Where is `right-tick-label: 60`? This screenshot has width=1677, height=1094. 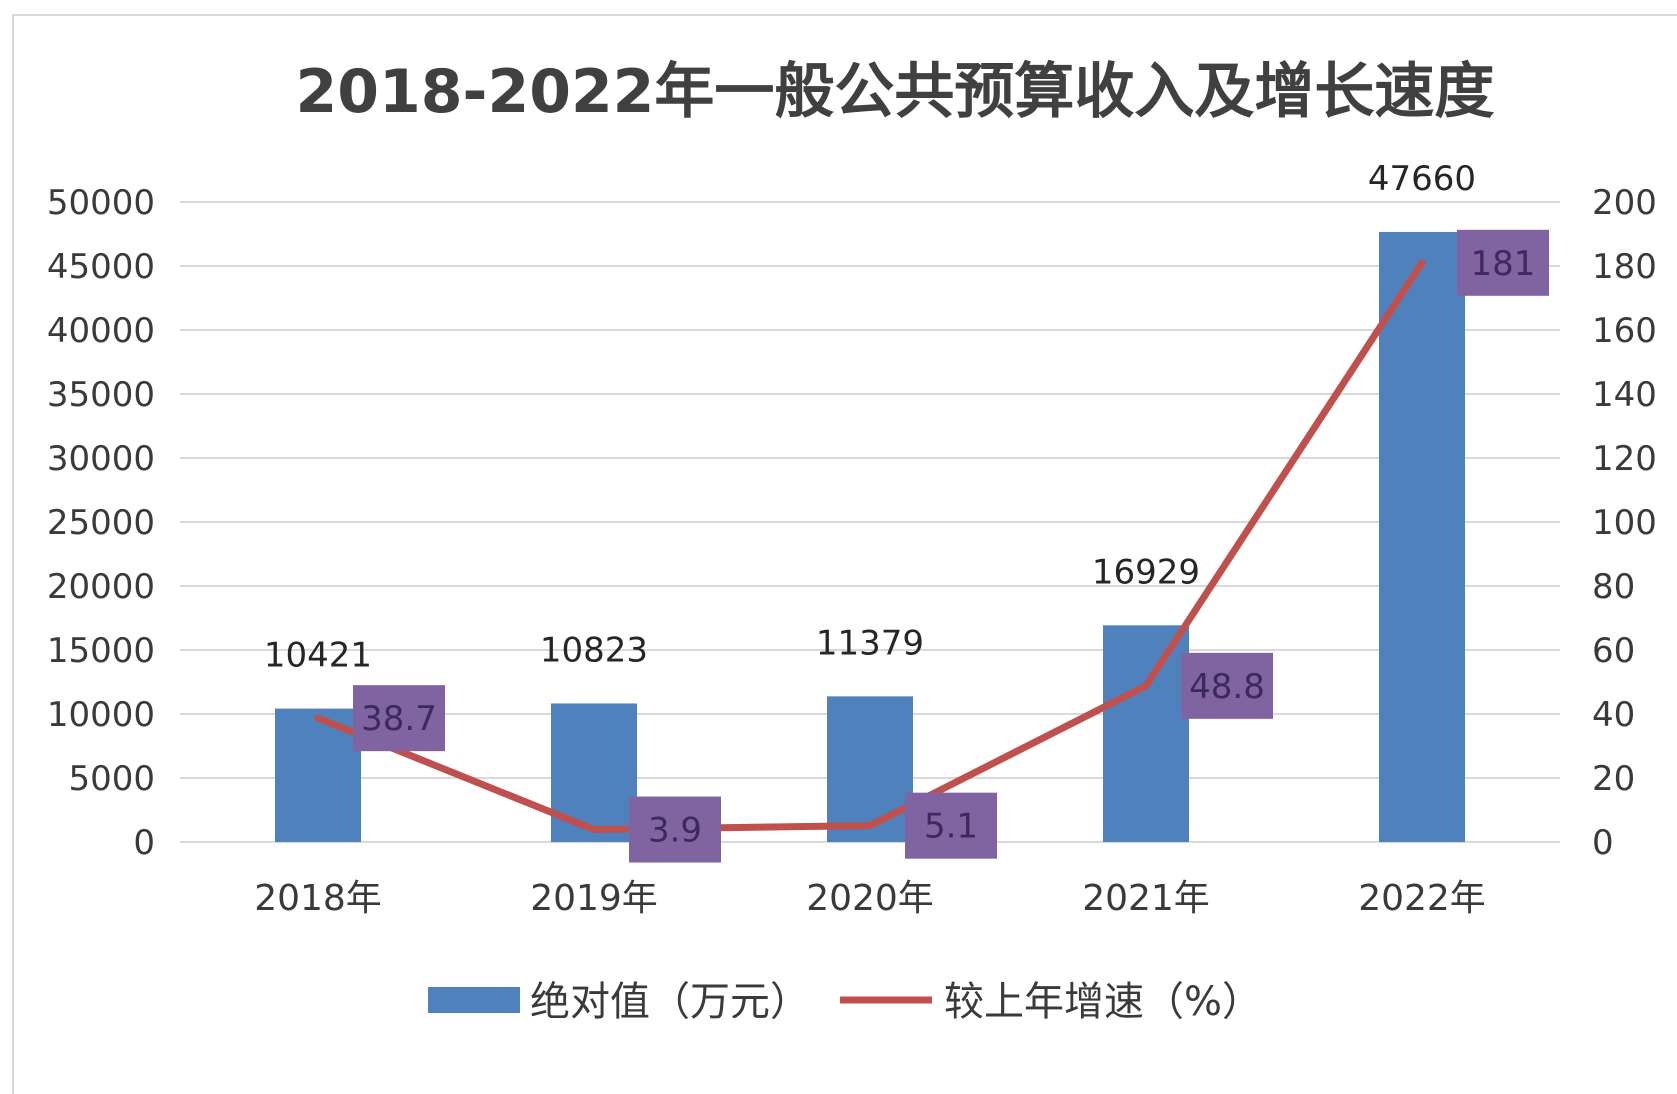 right-tick-label: 60 is located at coordinates (1613, 651).